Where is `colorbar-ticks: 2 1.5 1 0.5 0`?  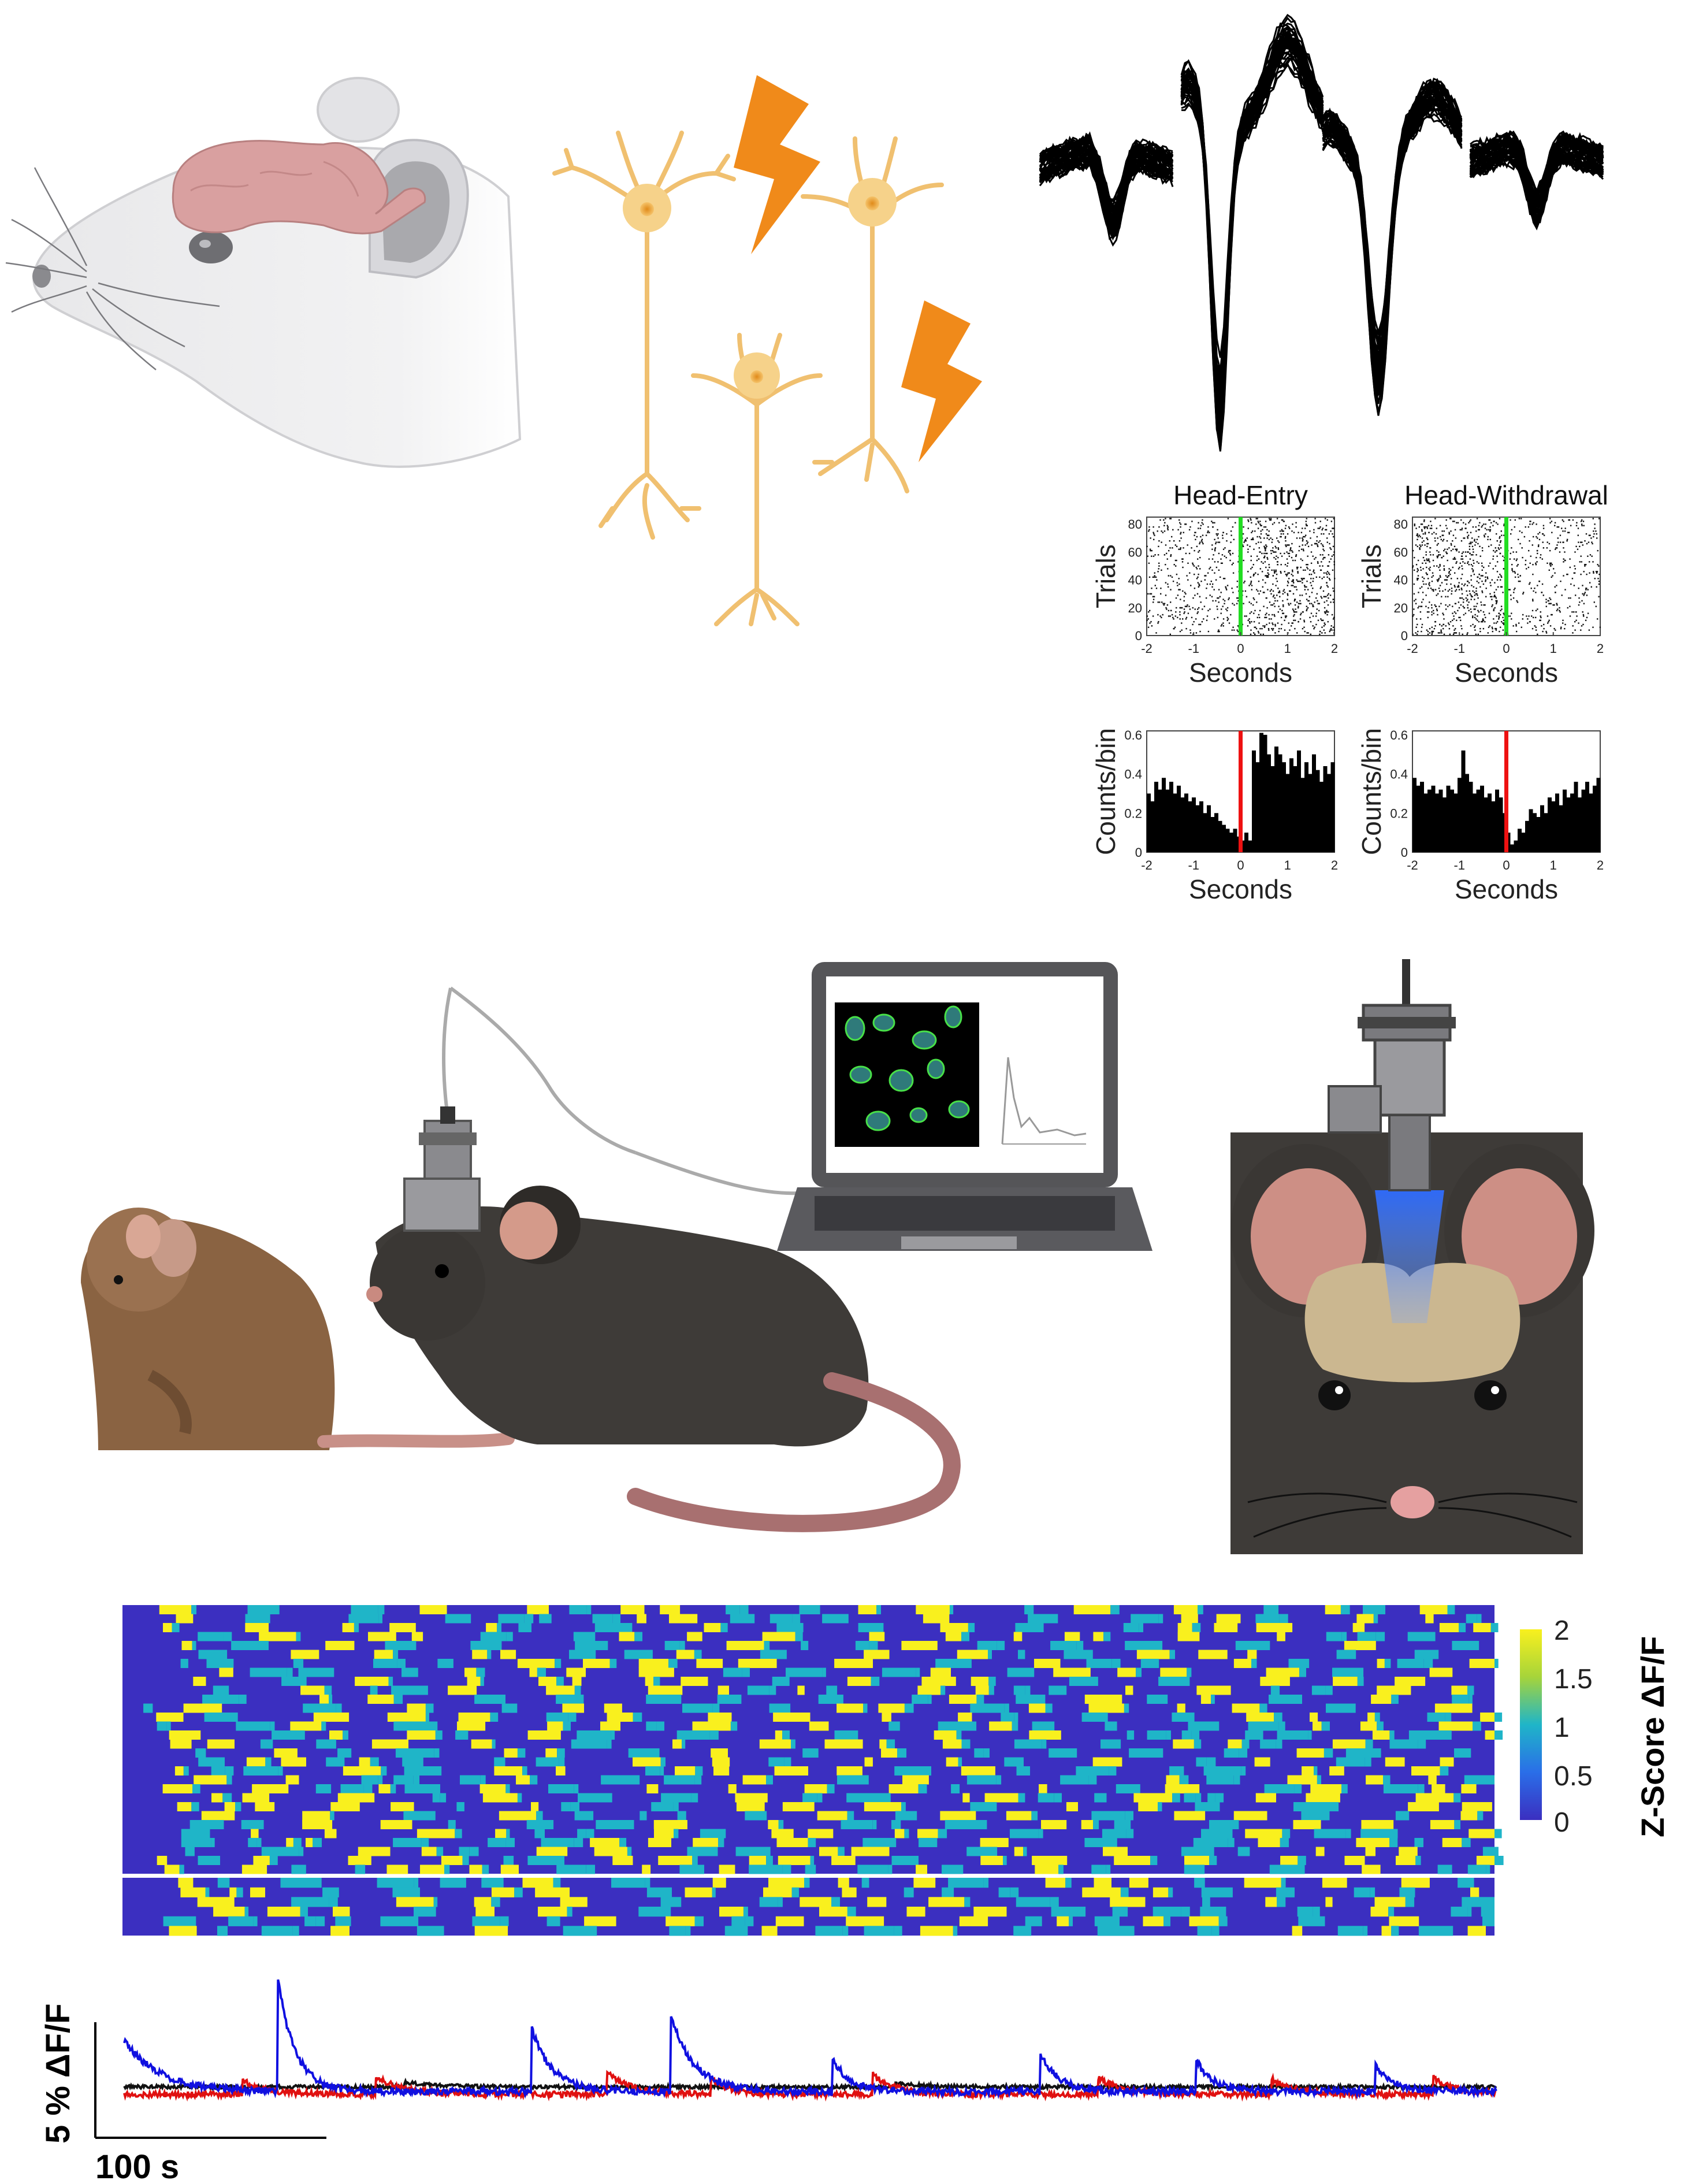
colorbar-ticks: 2 1.5 1 0.5 0 is located at coordinates (1573, 1726).